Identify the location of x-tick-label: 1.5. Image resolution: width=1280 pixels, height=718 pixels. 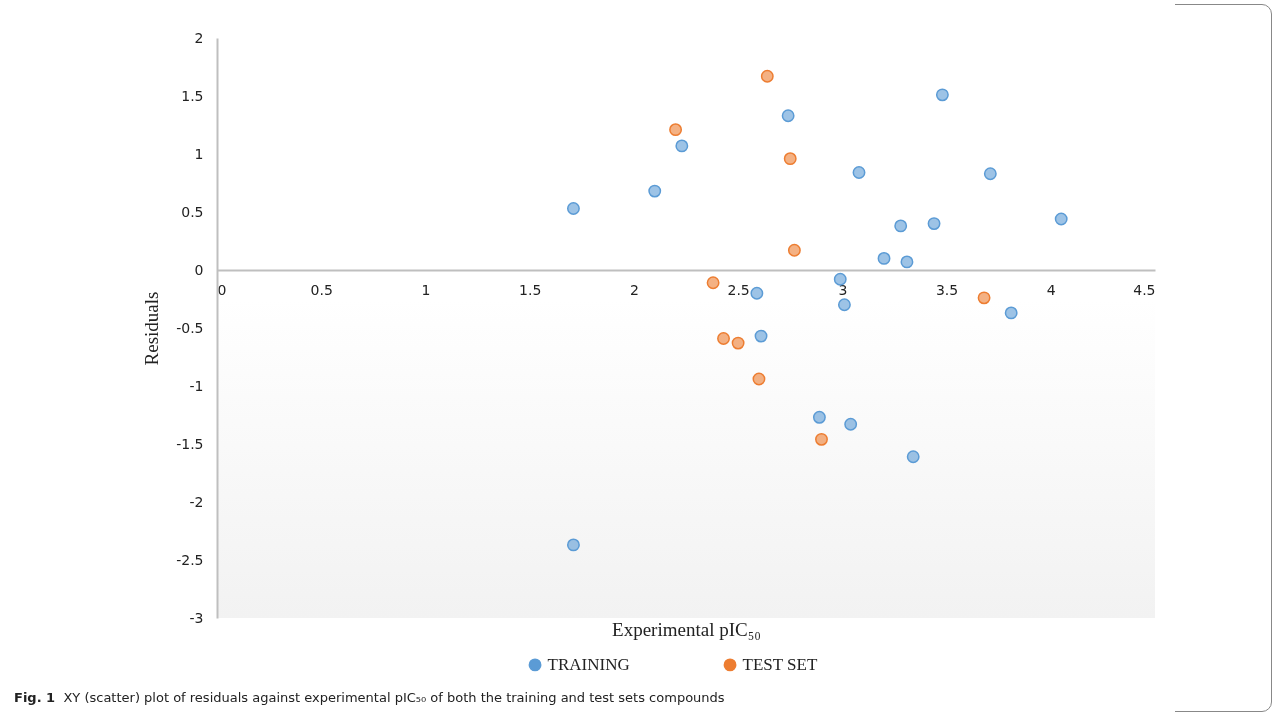
(530, 289).